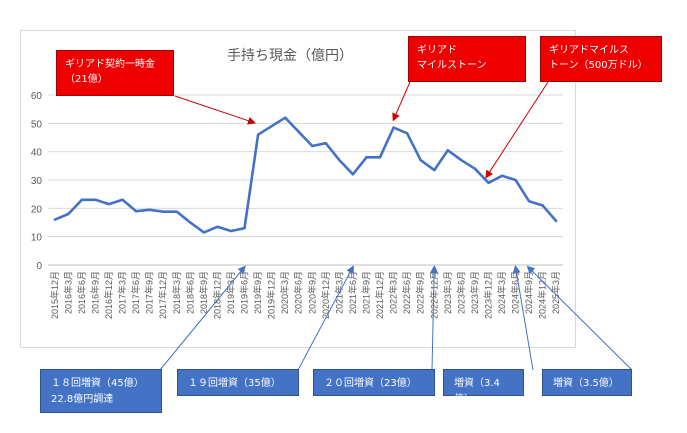 Image resolution: width=687 pixels, height=433 pixels. What do you see at coordinates (54, 295) in the screenshot?
I see `x-tick-label: 2015年12月` at bounding box center [54, 295].